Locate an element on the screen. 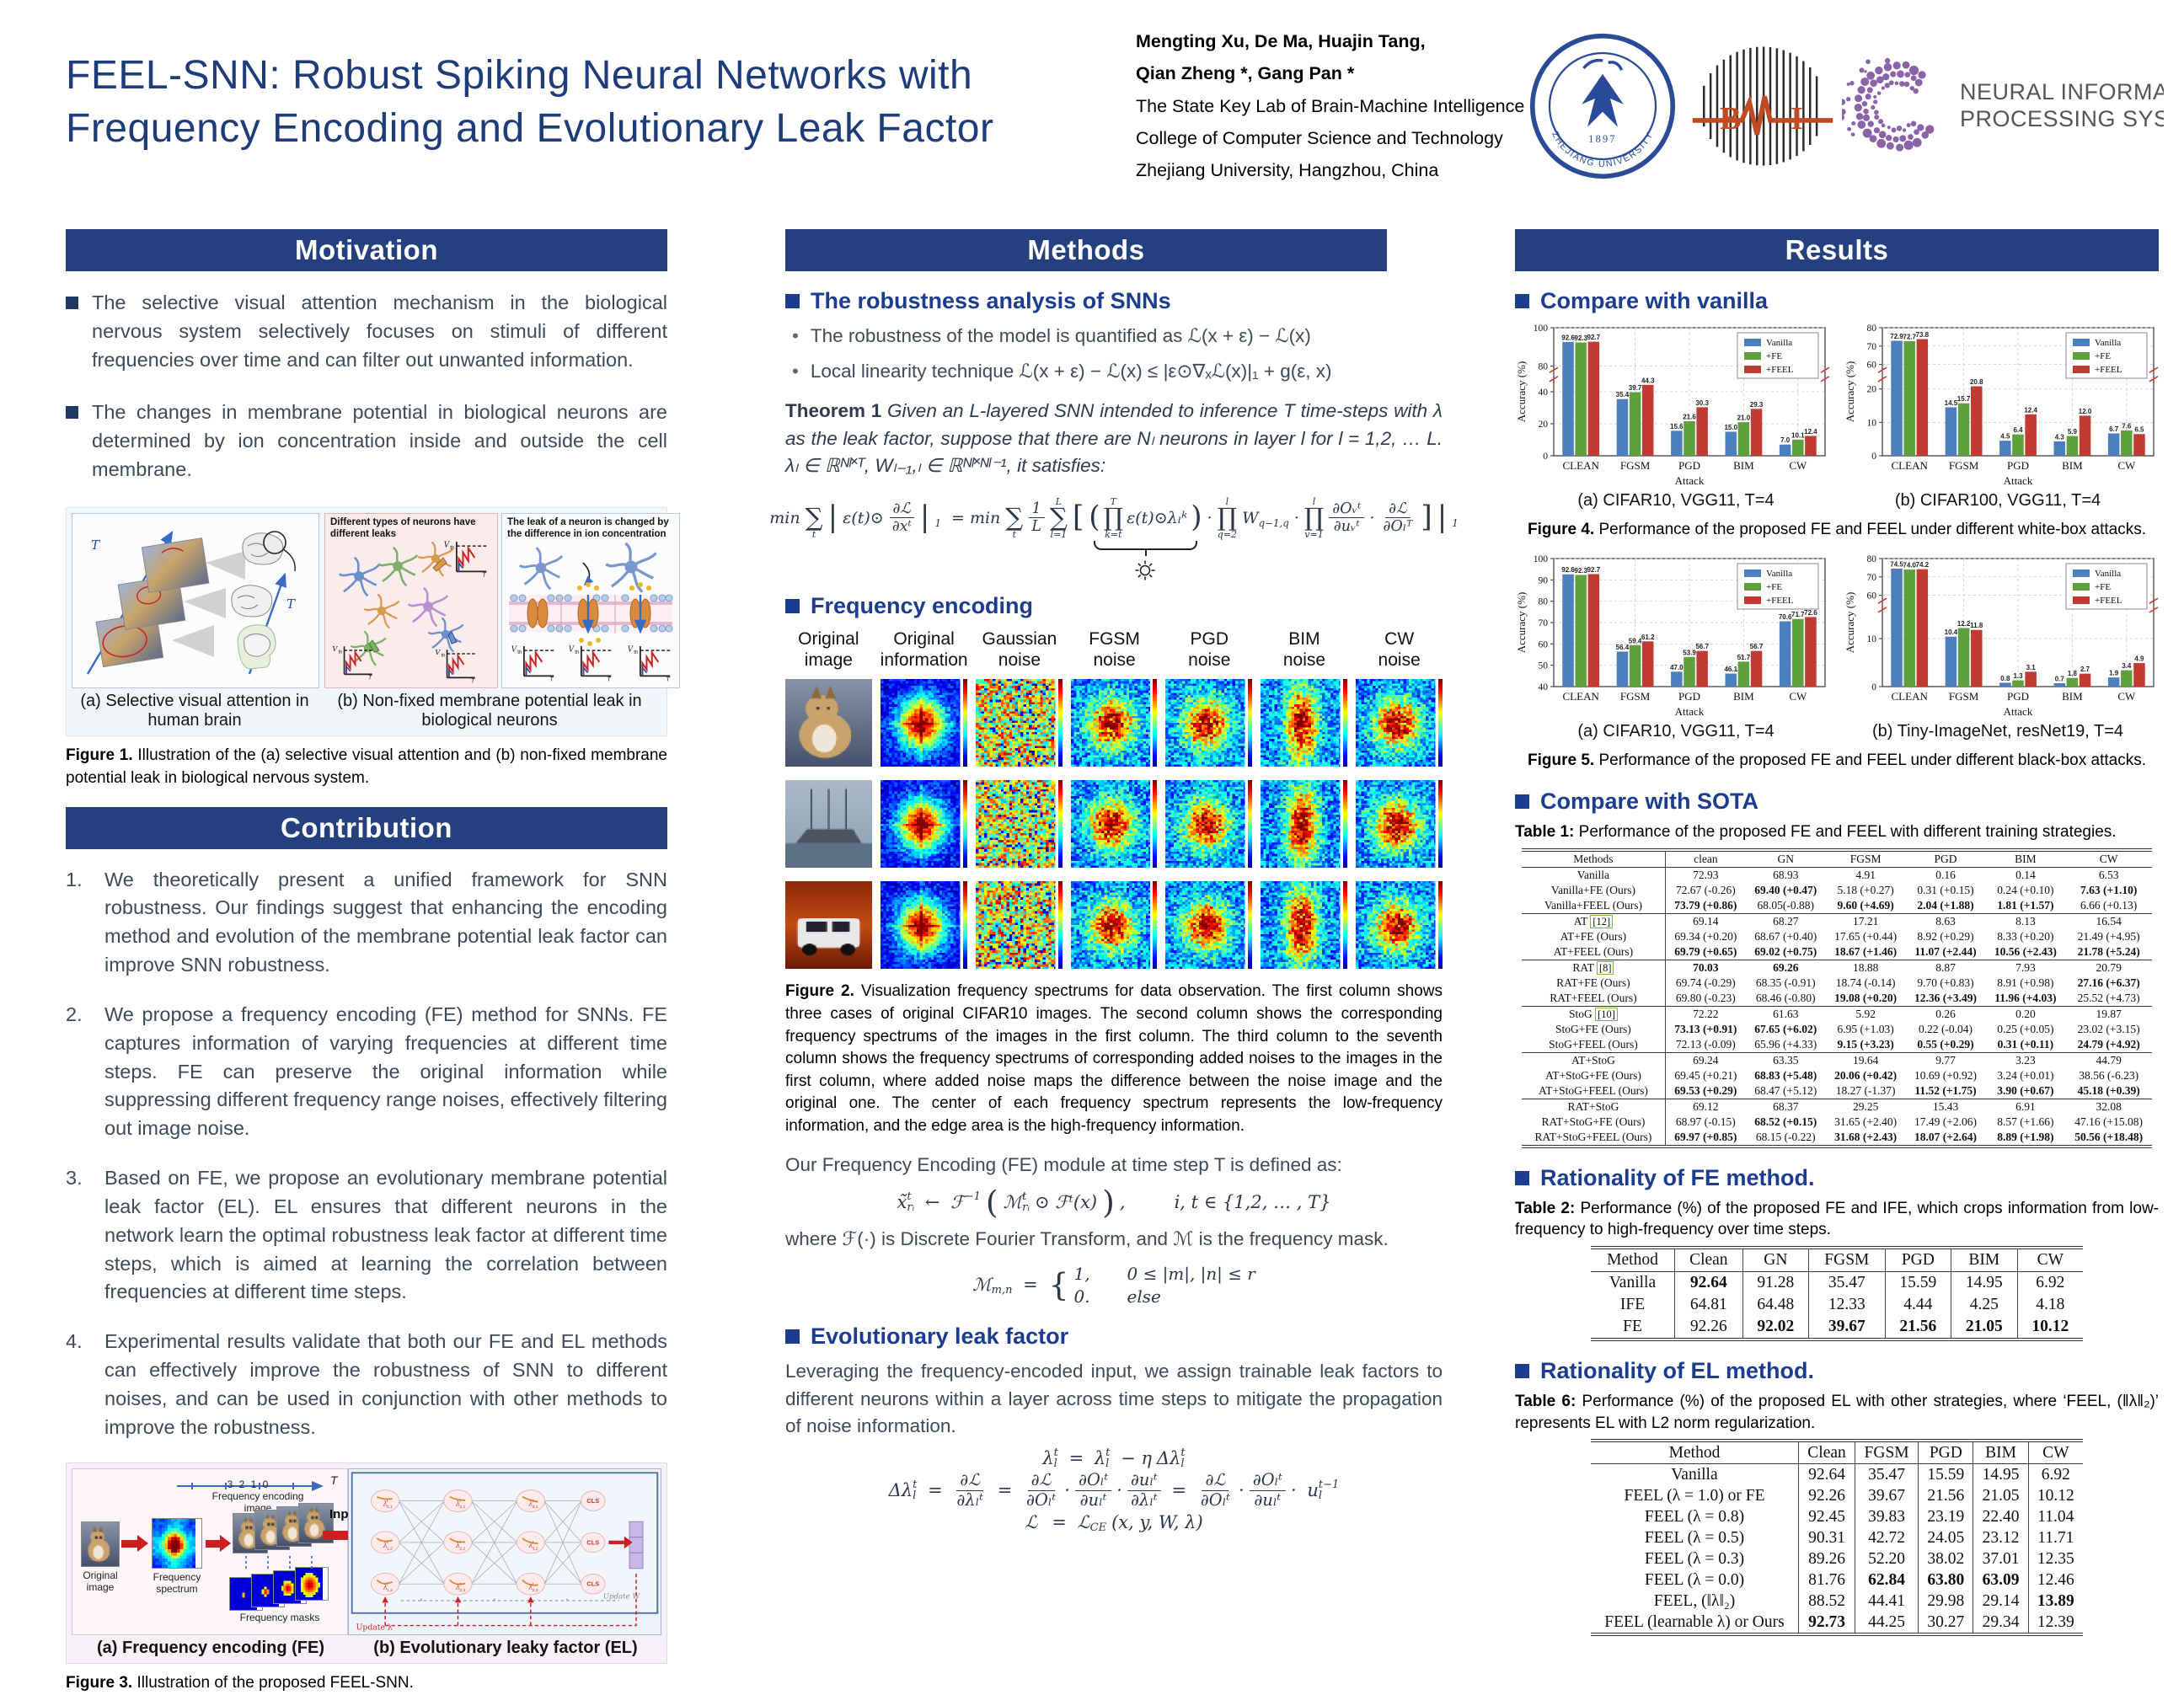  value-cell: 39.67 is located at coordinates (1847, 1327).